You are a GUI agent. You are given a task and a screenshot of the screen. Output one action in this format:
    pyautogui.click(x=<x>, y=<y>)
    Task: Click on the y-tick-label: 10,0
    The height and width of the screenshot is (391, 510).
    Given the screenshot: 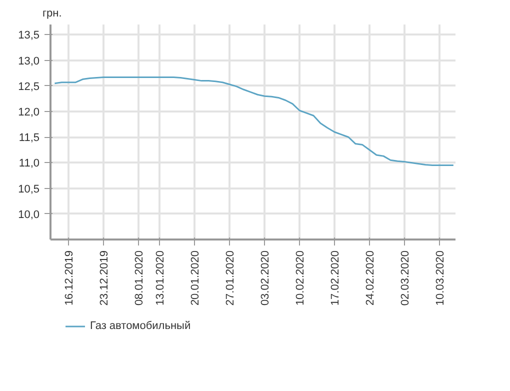 What is the action you would take?
    pyautogui.click(x=29, y=214)
    